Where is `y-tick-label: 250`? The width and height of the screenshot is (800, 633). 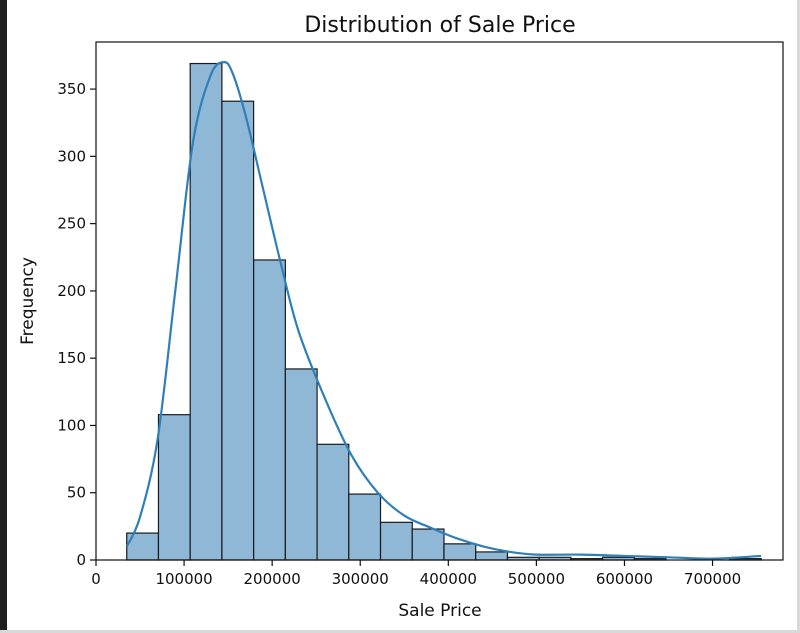 y-tick-label: 250 is located at coordinates (71, 224).